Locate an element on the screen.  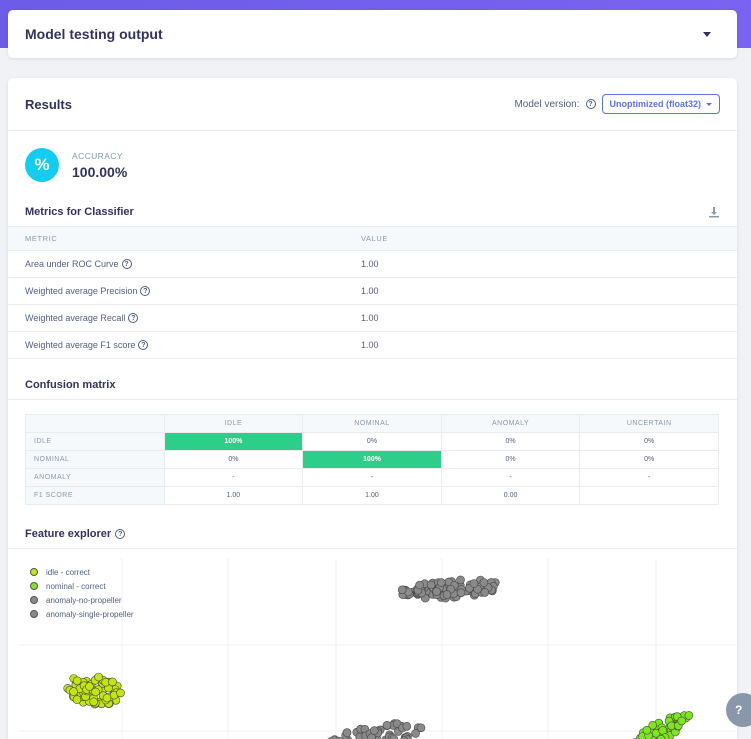
model-version-value: Unoptimized (float32) is located at coordinates (655, 104).